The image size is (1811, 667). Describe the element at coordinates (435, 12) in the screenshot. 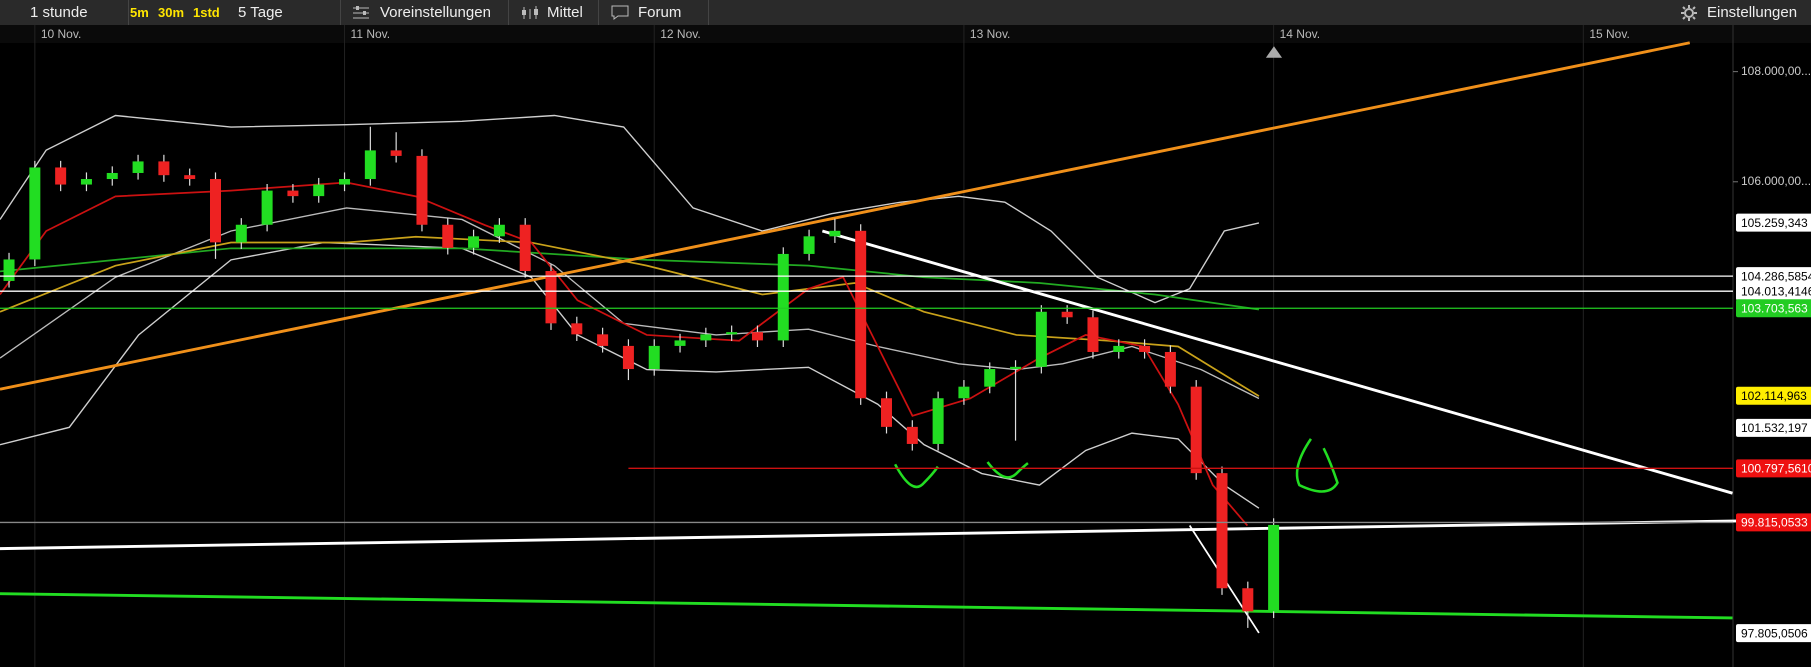

I see `presets: Voreinstellungen` at that location.